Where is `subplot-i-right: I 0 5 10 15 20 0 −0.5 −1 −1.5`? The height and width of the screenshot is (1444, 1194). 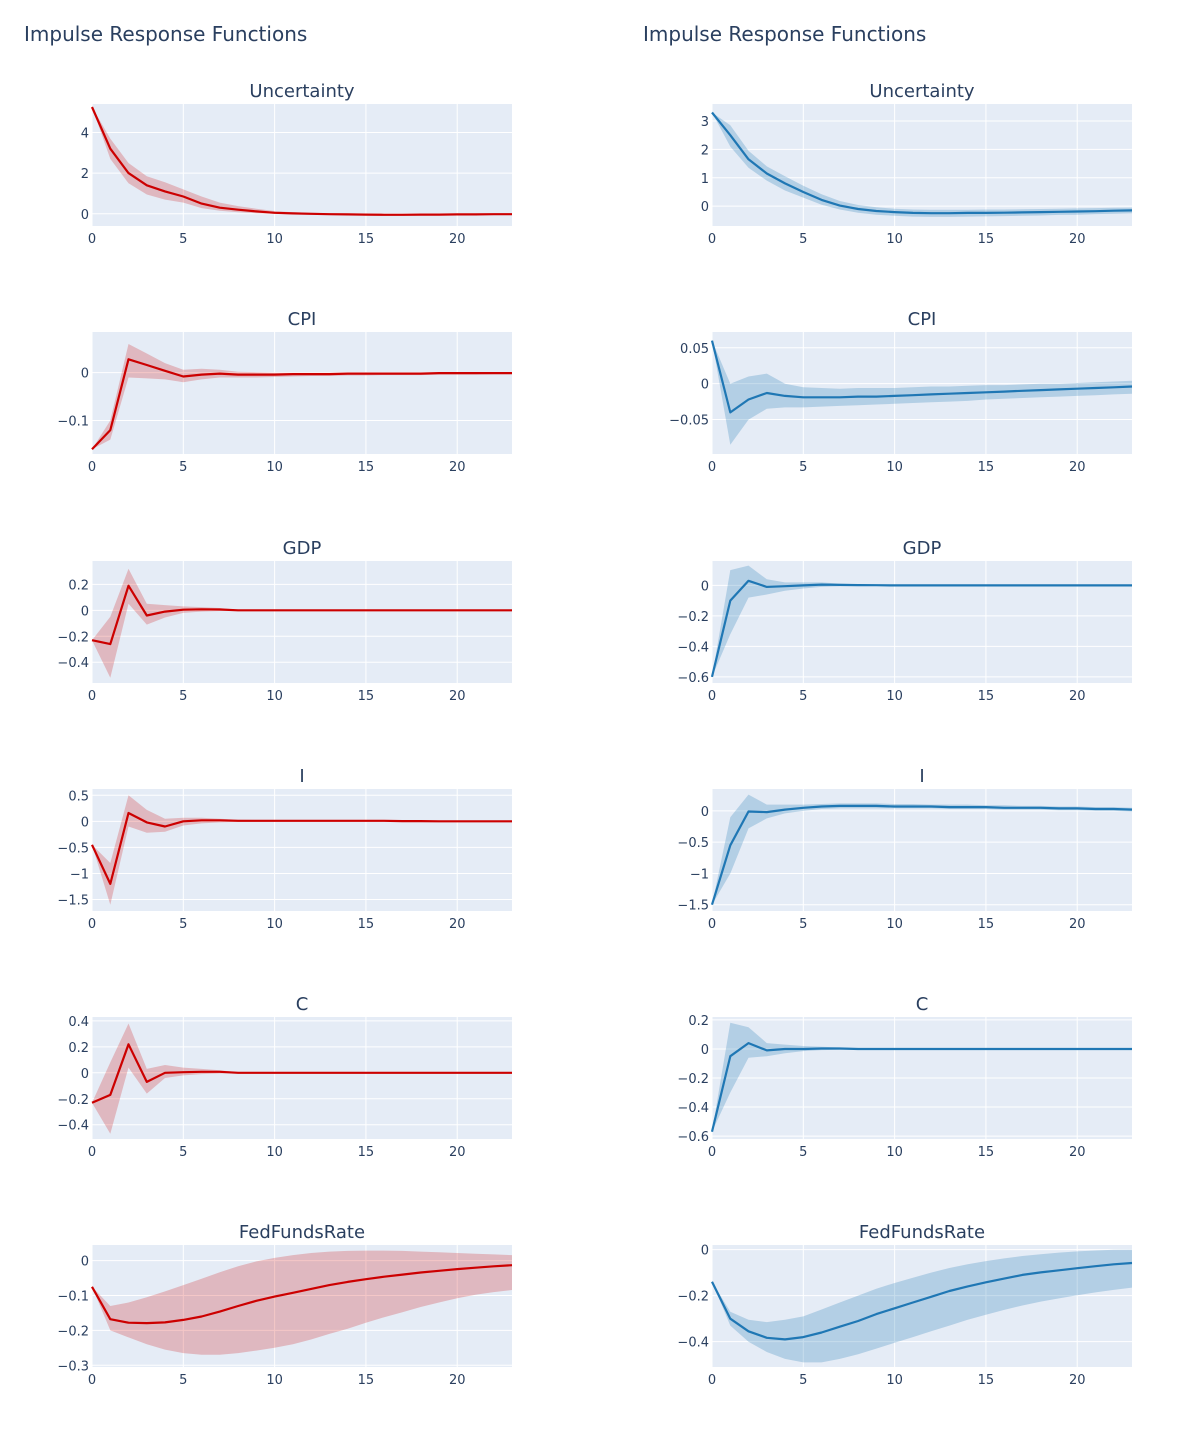
subplot-i-right: I 0 5 10 15 20 0 −0.5 −1 −1.5 is located at coordinates (905, 849).